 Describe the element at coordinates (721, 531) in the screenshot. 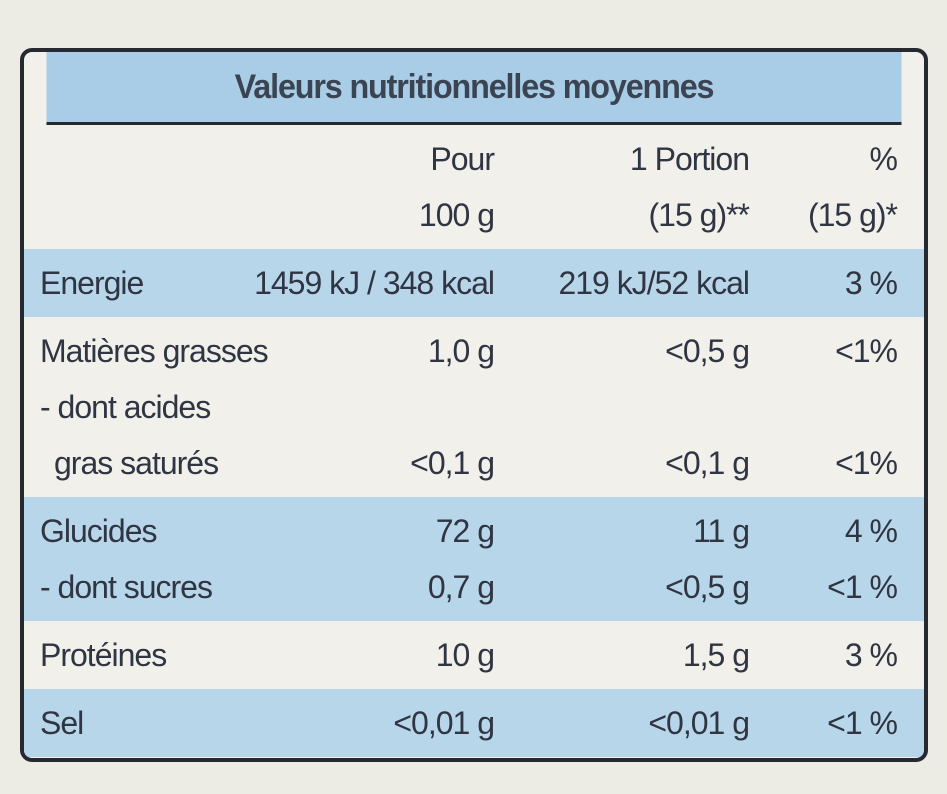

I see `cell-value: 11 g` at that location.